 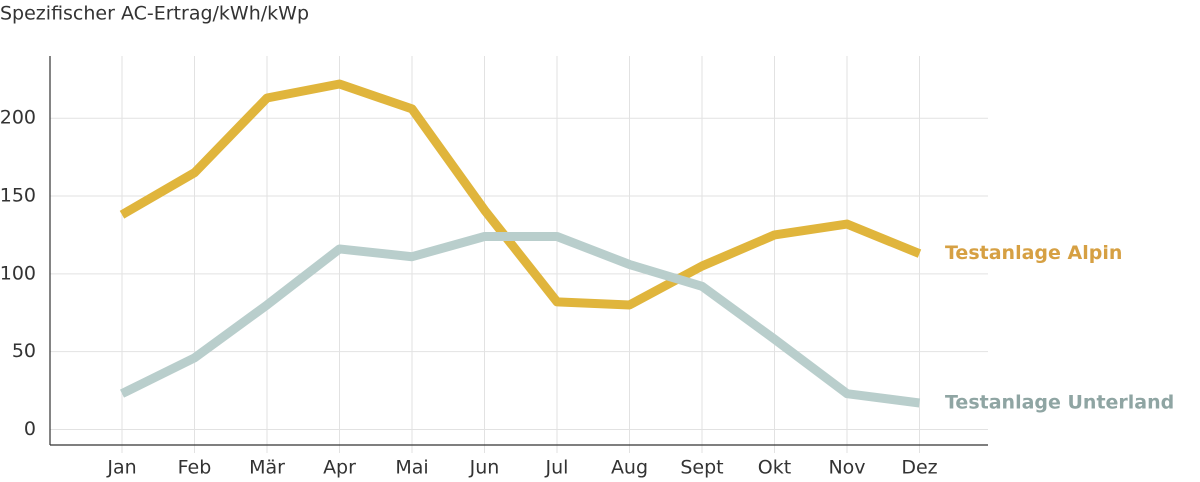 What do you see at coordinates (267, 468) in the screenshot?
I see `x-tick-label: Mär` at bounding box center [267, 468].